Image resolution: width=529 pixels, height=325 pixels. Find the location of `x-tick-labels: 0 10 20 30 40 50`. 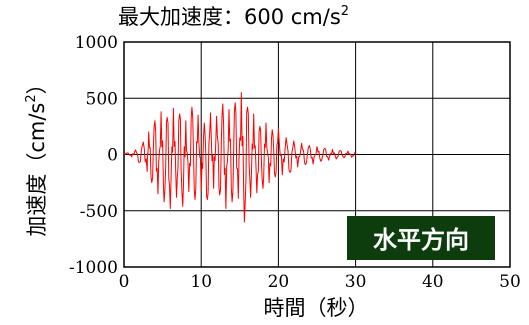

x-tick-labels: 0 10 20 30 40 50 is located at coordinates (320, 282).